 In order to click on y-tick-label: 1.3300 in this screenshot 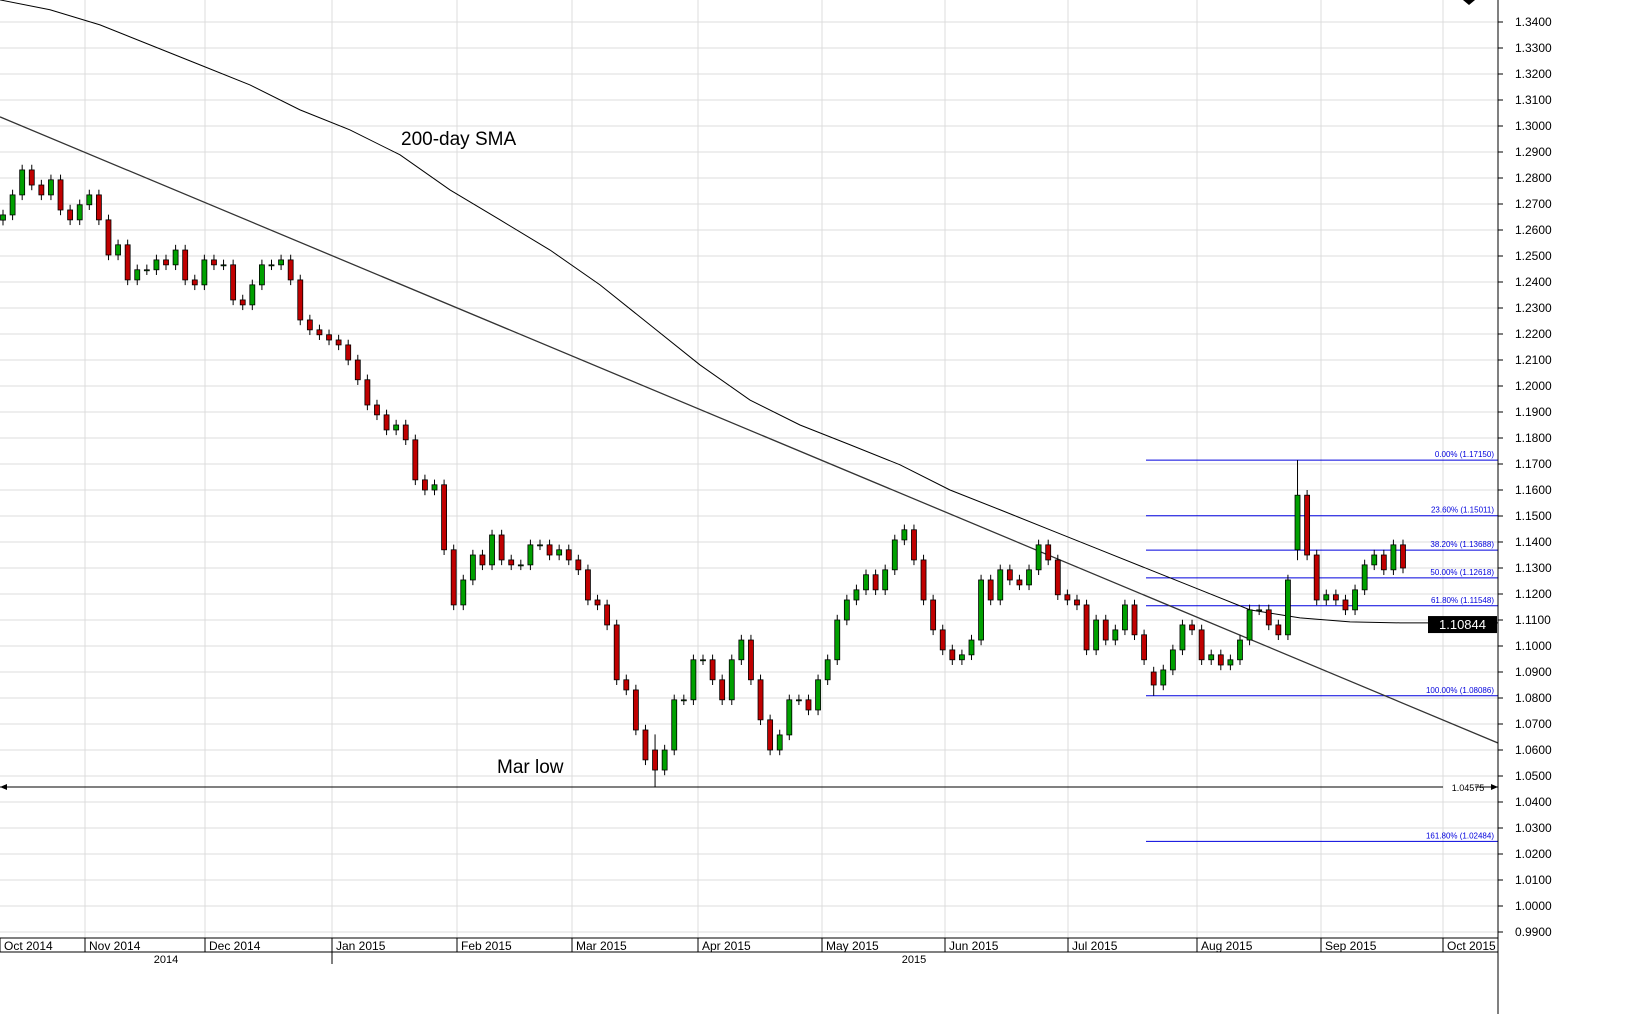, I will do `click(1533, 48)`.